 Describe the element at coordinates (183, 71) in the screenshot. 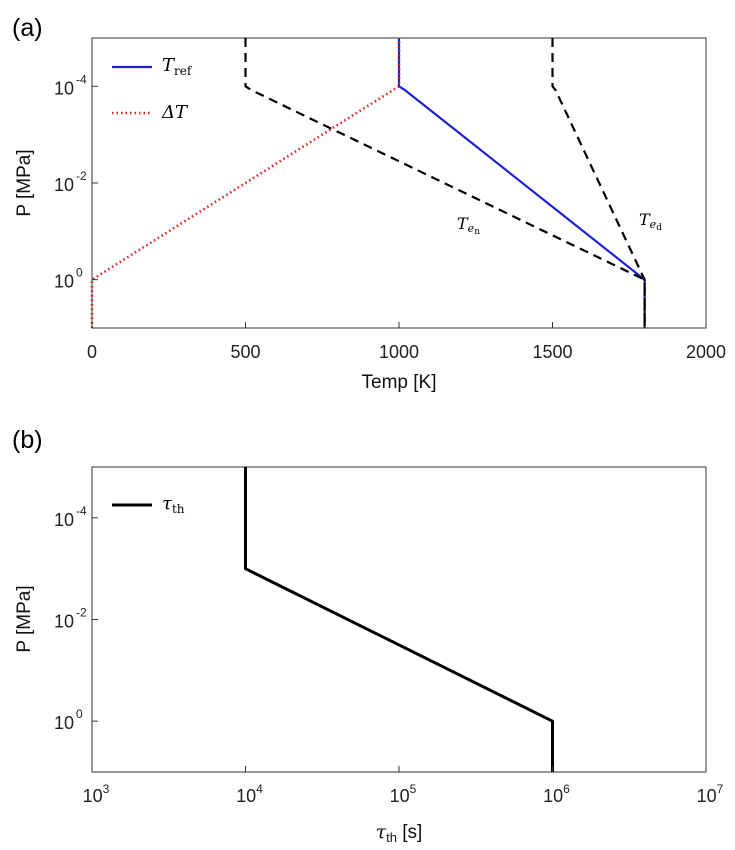

I see `legend-label-tref-sub: ref` at that location.